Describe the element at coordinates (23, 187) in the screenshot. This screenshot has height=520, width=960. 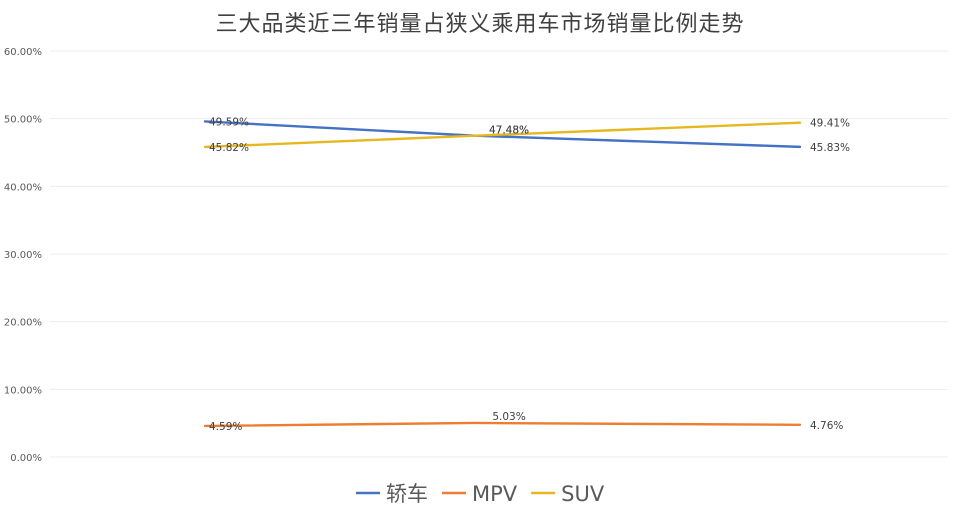
I see `y-tick-label: 40.00%` at that location.